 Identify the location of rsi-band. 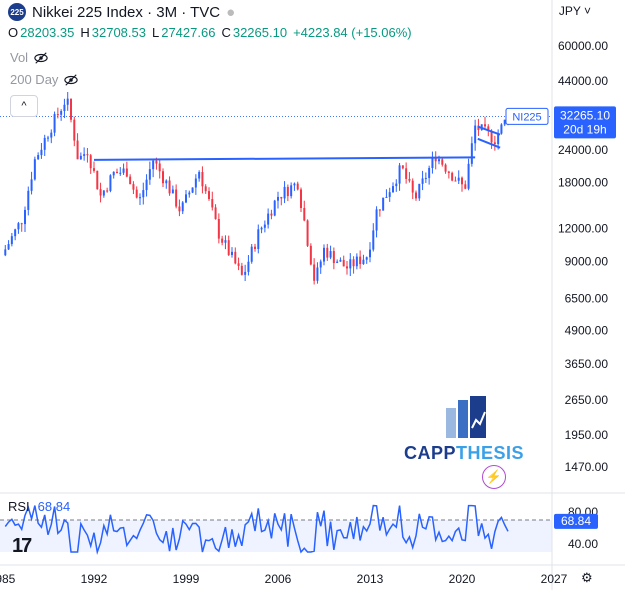
(276, 536).